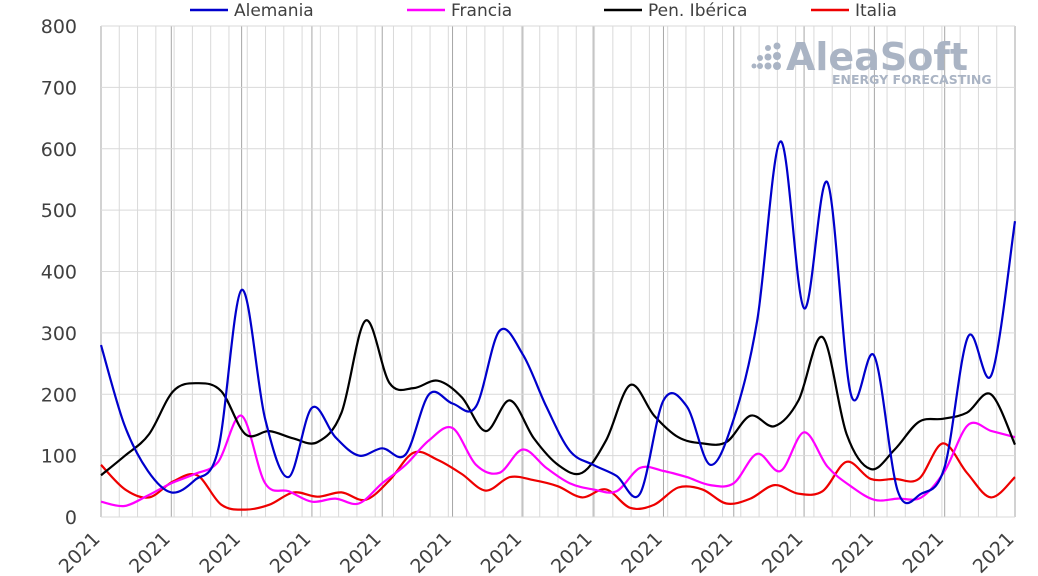 The width and height of the screenshot is (1038, 576). I want to click on y-tick-label: 400, so click(59, 273).